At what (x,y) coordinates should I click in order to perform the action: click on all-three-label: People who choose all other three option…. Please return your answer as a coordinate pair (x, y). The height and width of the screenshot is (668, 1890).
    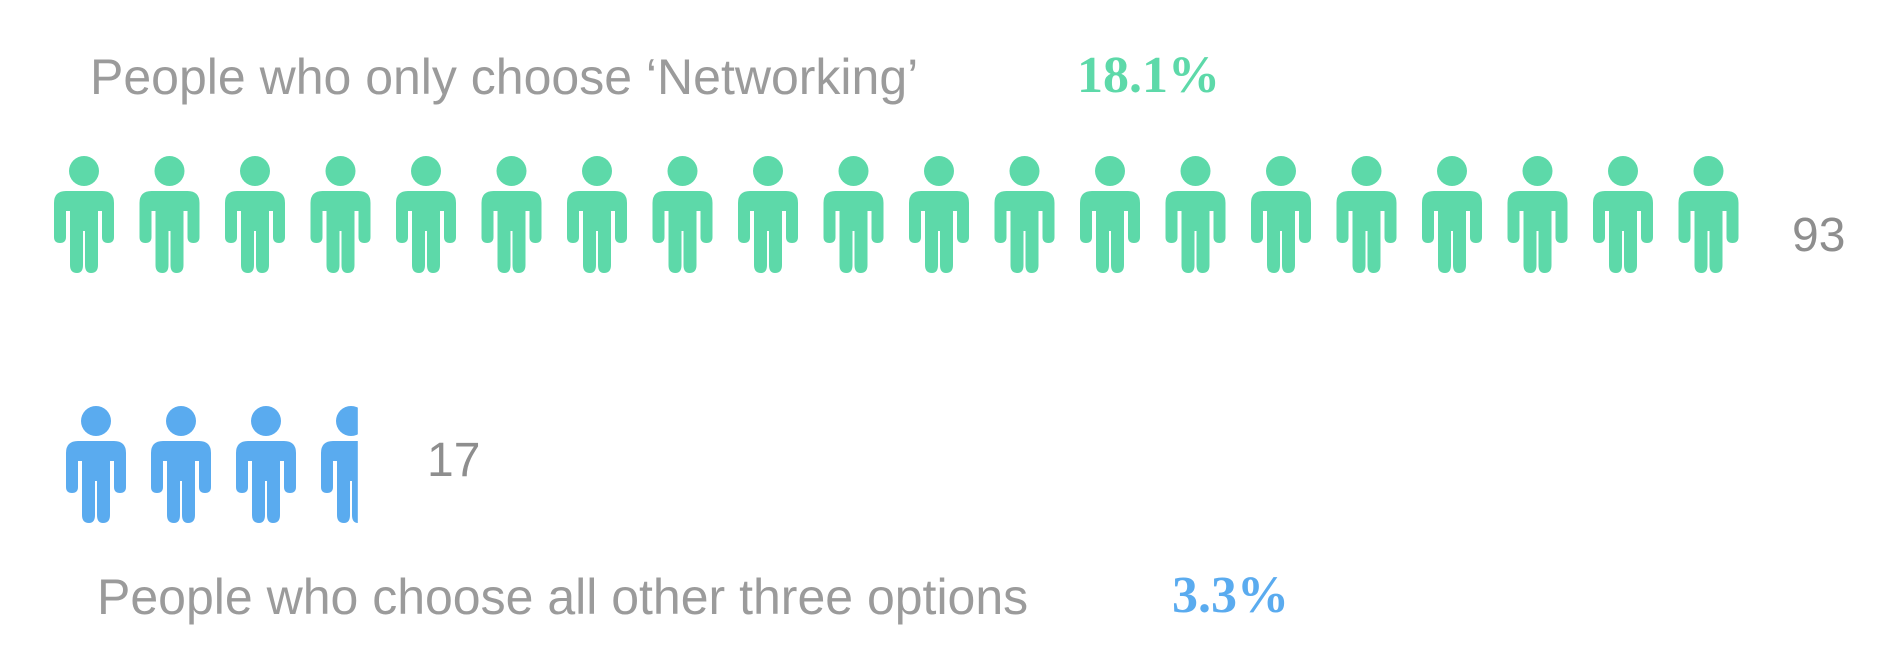
    Looking at the image, I should click on (563, 597).